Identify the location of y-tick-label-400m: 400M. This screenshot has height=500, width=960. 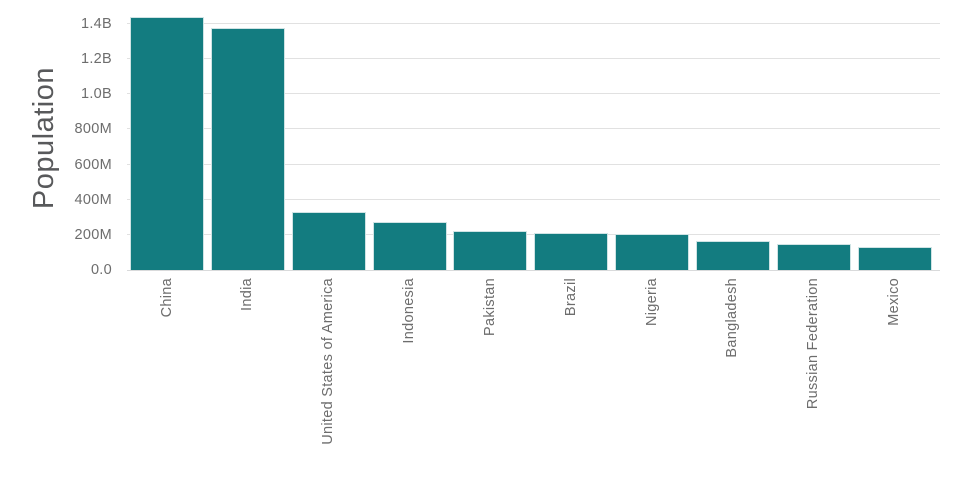
(93, 199).